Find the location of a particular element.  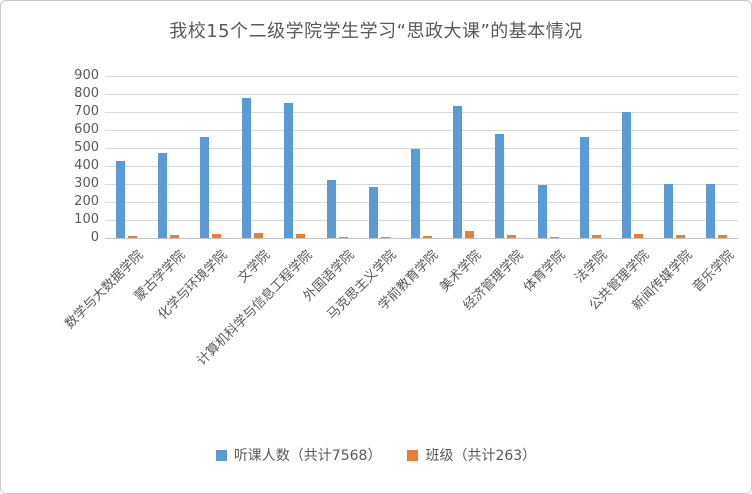

legend-swatch-orange-icon is located at coordinates (413, 455).